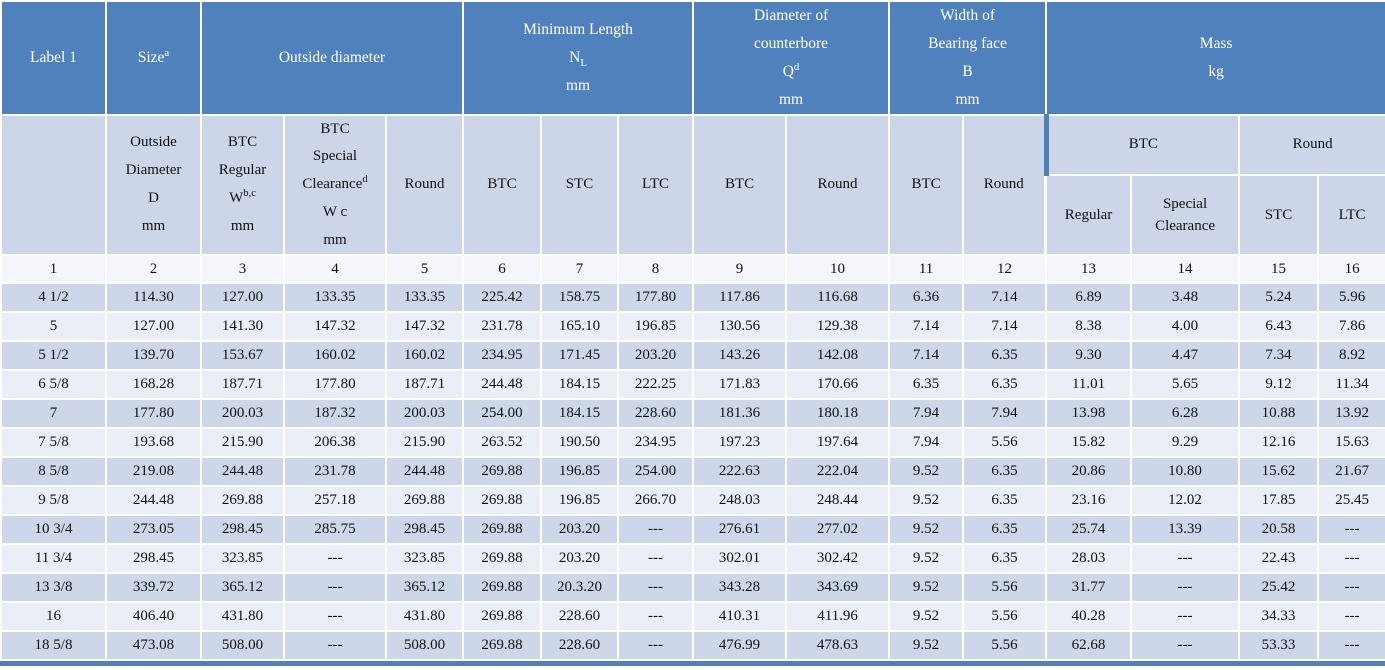 This screenshot has width=1385, height=670. I want to click on table-cell: 22.43, so click(1279, 559).